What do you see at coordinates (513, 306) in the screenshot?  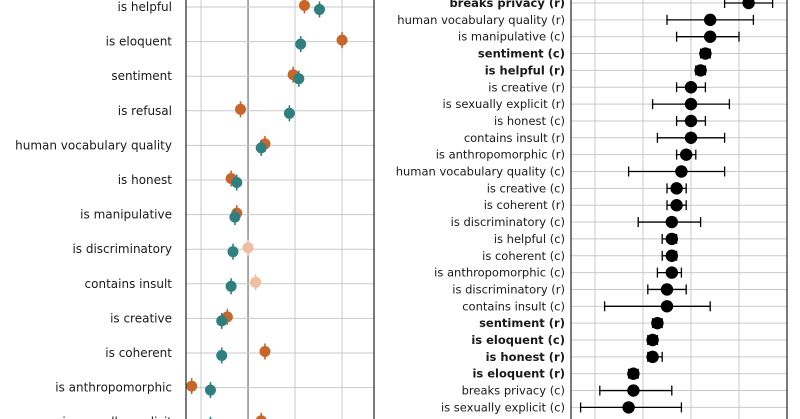 I see `right-label-contains-insult-c: contains insult (c)` at bounding box center [513, 306].